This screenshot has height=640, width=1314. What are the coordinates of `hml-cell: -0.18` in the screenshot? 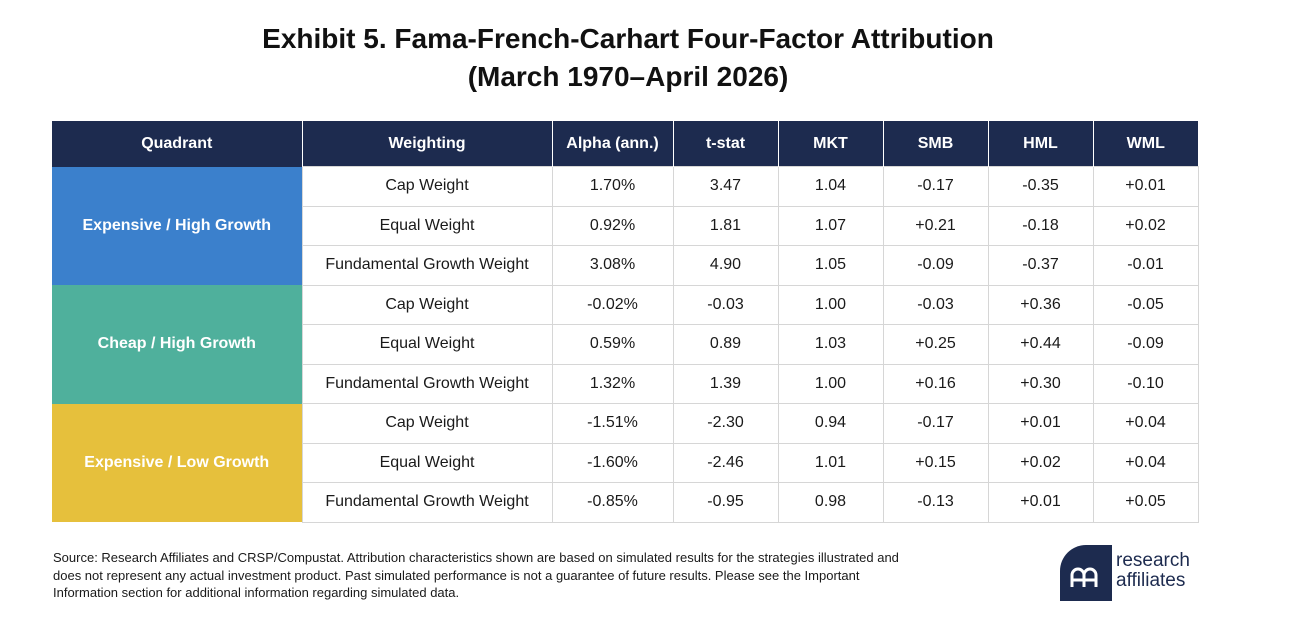 It's located at (1040, 225).